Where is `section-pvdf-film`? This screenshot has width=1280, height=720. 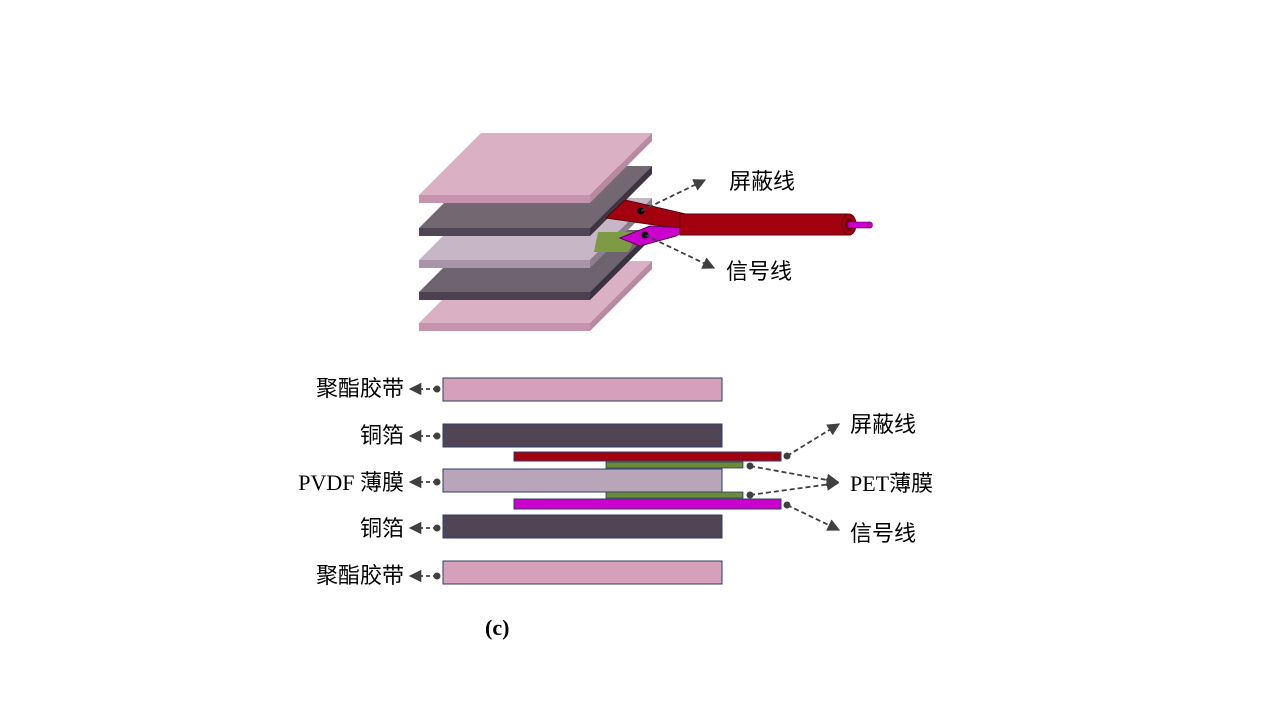 section-pvdf-film is located at coordinates (582, 480).